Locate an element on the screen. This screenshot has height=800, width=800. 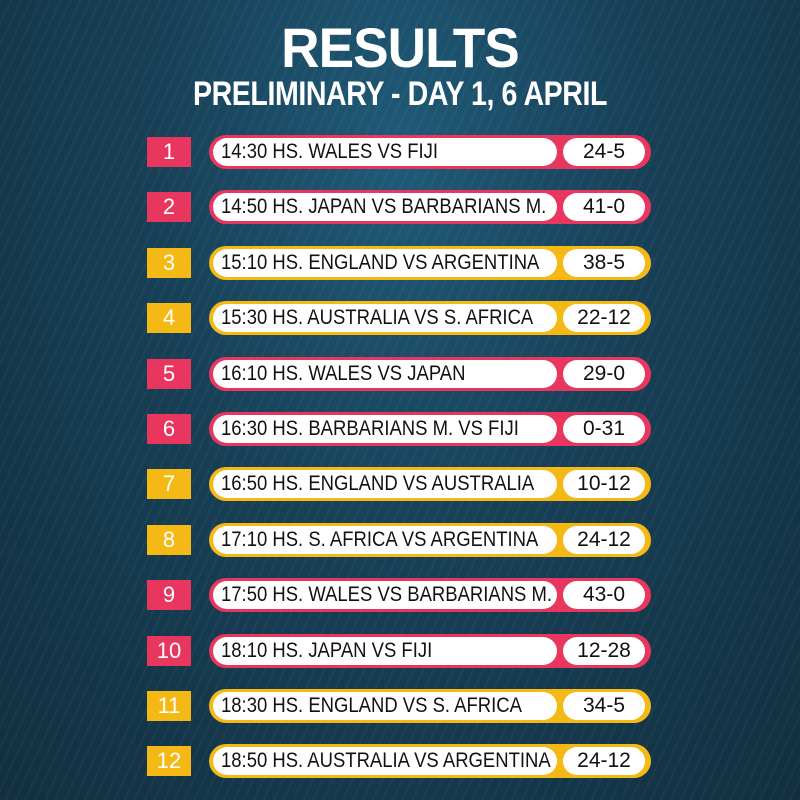
result-pill: 14:30 HS. WALES VS FIJI 24-5 is located at coordinates (430, 152).